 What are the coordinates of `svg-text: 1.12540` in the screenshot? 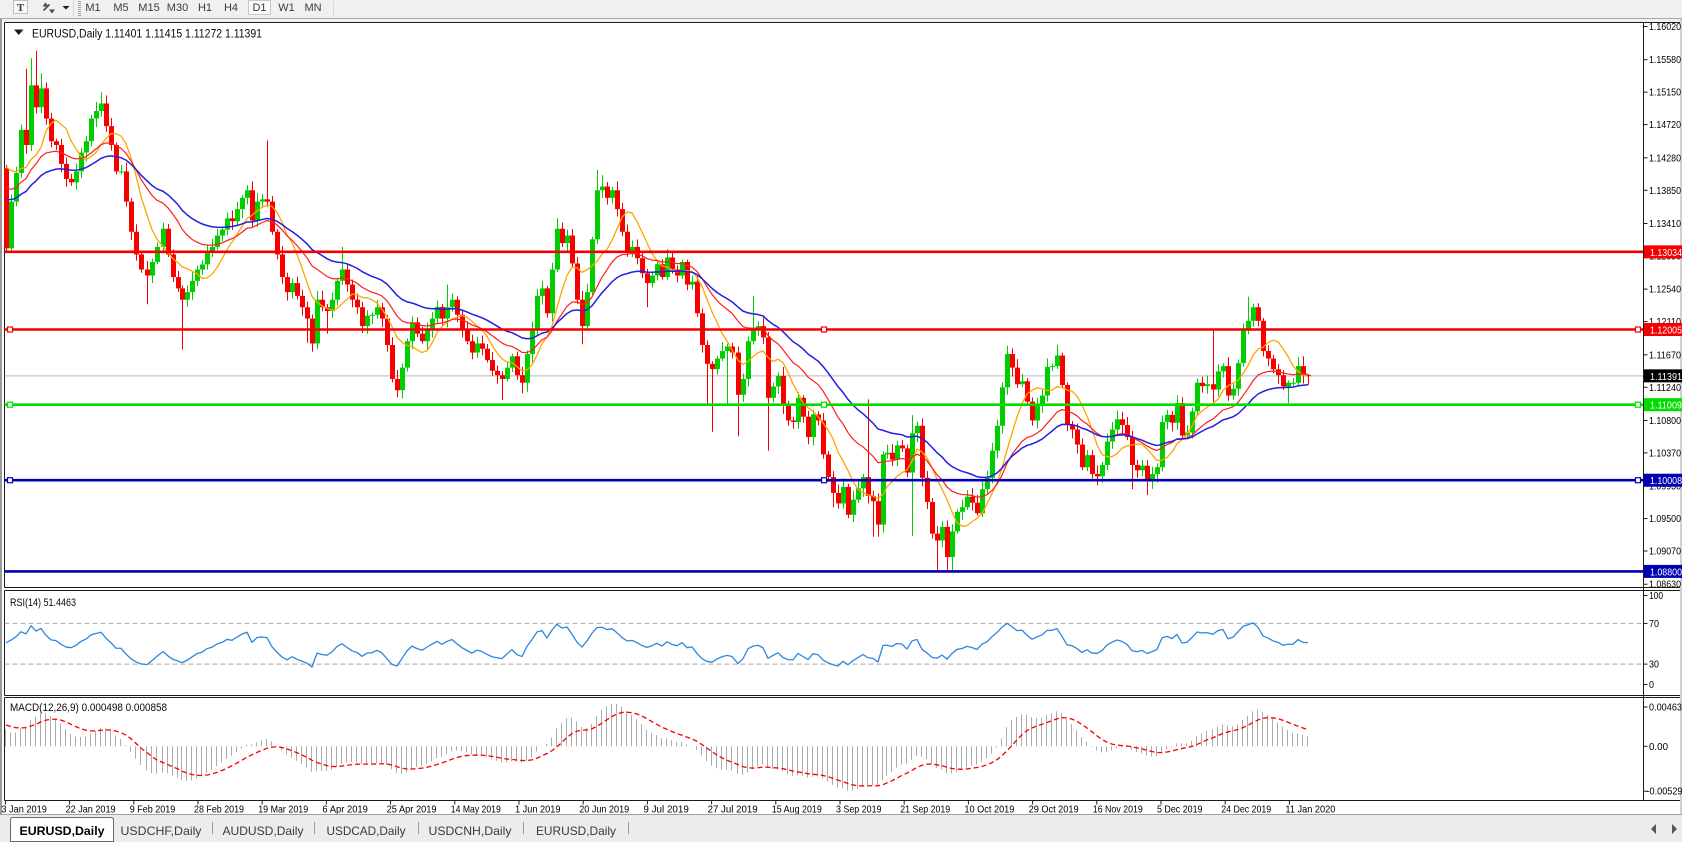 It's located at (1665, 290).